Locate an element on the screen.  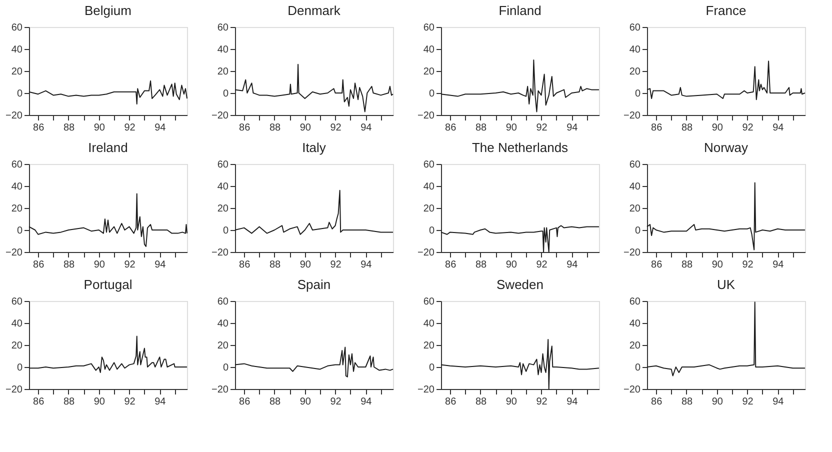
chart-title: Italy is located at coordinates (314, 147).